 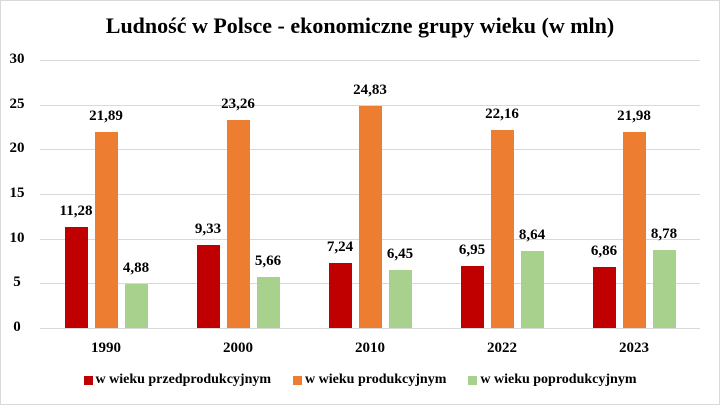 What do you see at coordinates (17, 59) in the screenshot?
I see `y-tick-label: 30` at bounding box center [17, 59].